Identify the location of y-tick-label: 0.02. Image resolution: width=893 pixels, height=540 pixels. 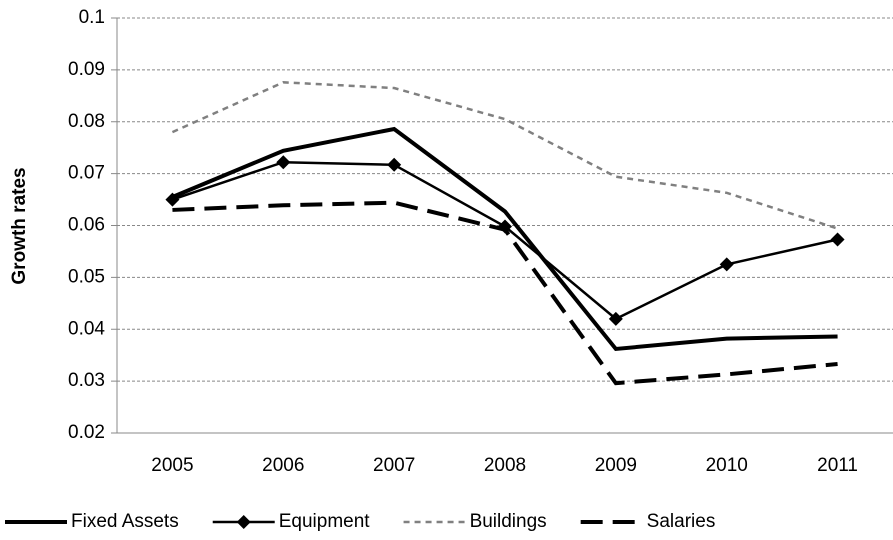
(86, 432).